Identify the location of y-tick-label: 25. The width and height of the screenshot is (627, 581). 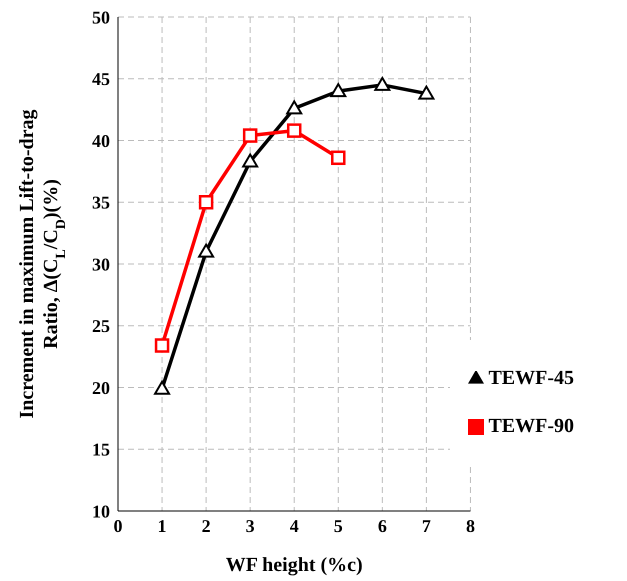
(101, 326).